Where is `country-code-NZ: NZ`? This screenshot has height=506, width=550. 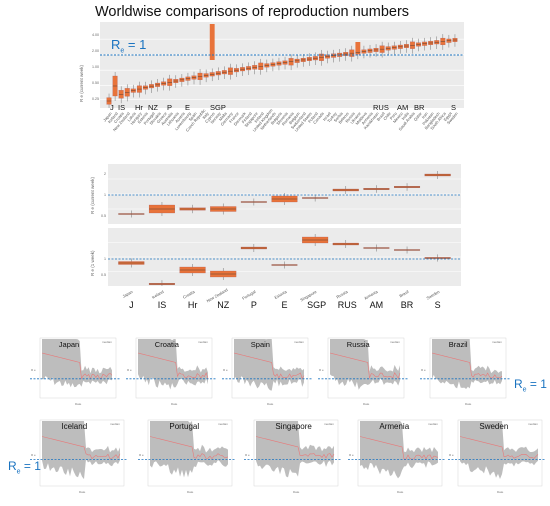 country-code-NZ: NZ is located at coordinates (153, 107).